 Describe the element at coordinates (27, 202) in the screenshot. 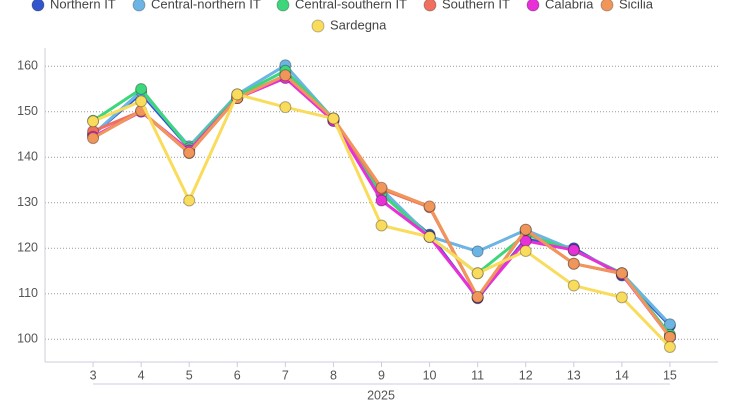

I see `y-tick-label: 130` at that location.